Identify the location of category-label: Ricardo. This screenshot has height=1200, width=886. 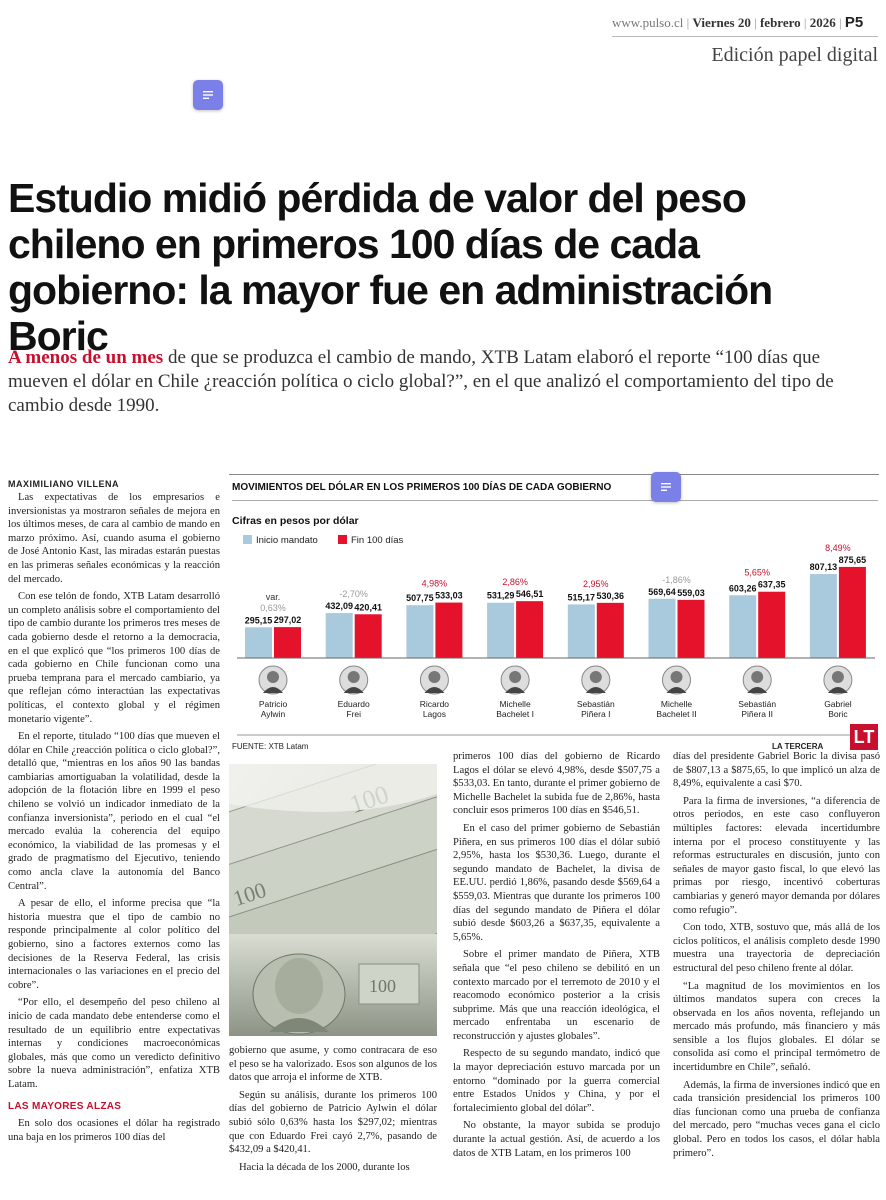
(435, 704).